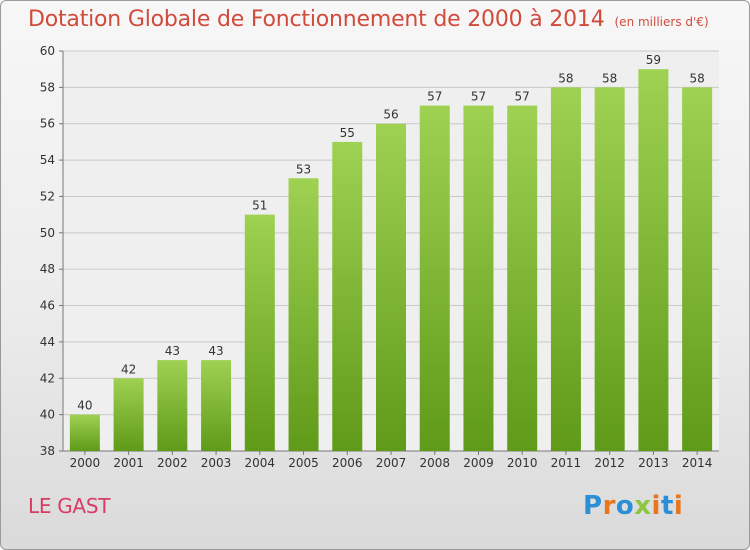  Describe the element at coordinates (667, 506) in the screenshot. I see `logo-letter: t` at that location.